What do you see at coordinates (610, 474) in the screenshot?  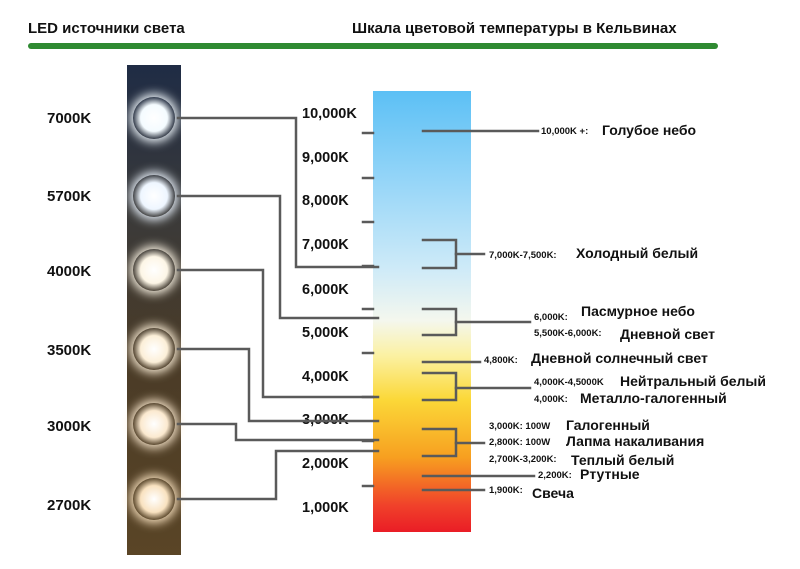 I see `annotation-name-mercury: Ртутные` at bounding box center [610, 474].